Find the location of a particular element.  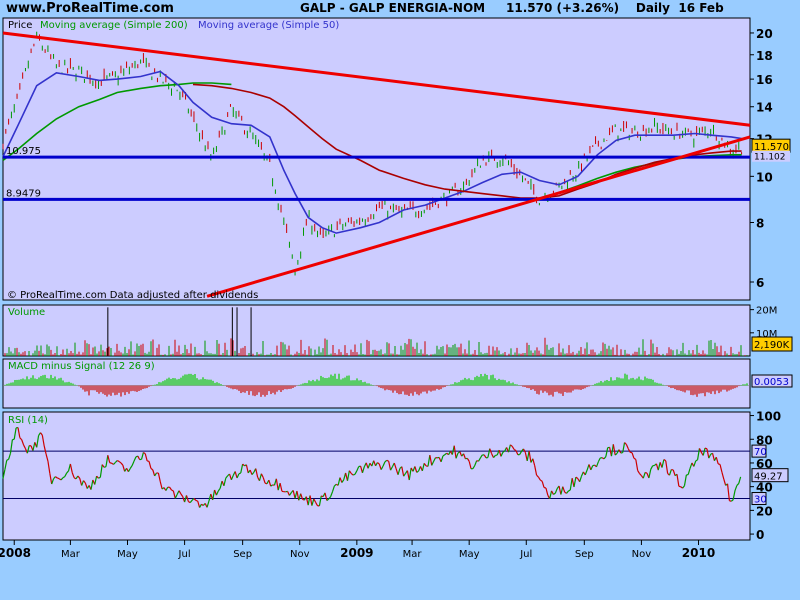

rsi-y-tick-label: 20 is located at coordinates (764, 511).